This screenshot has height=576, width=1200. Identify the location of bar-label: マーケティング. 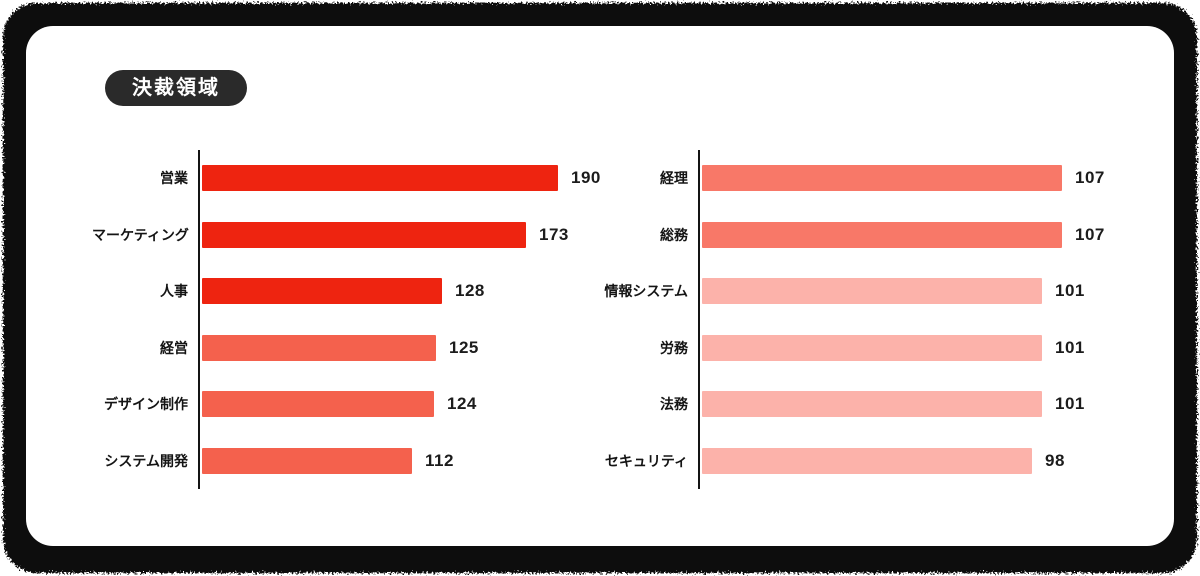
(140, 234).